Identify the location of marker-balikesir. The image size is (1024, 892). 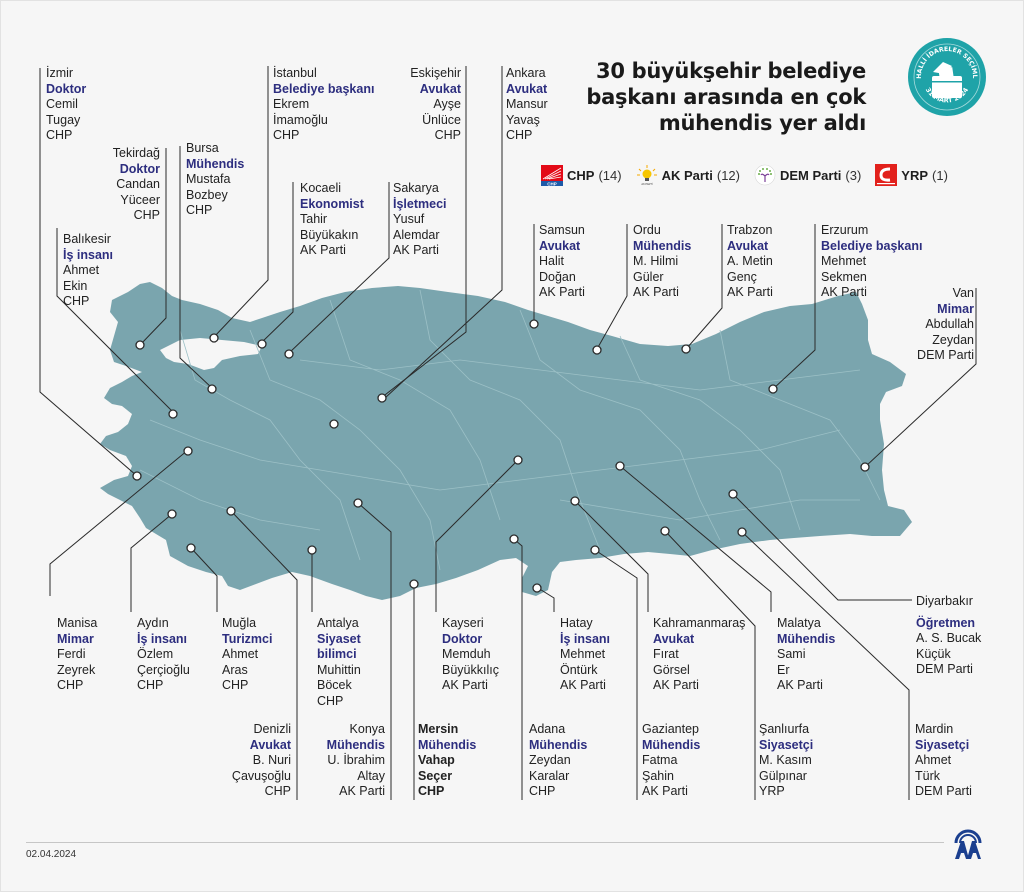
(173, 414).